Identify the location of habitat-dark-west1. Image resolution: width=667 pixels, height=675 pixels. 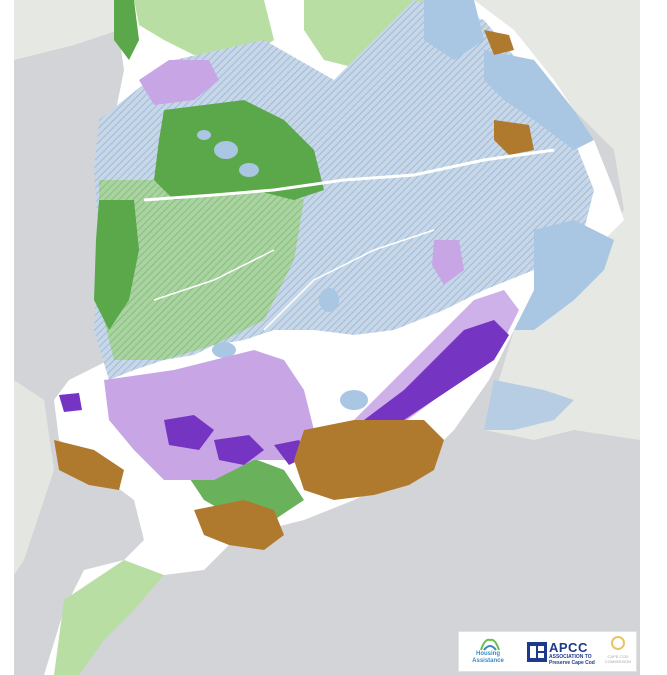
(189, 432).